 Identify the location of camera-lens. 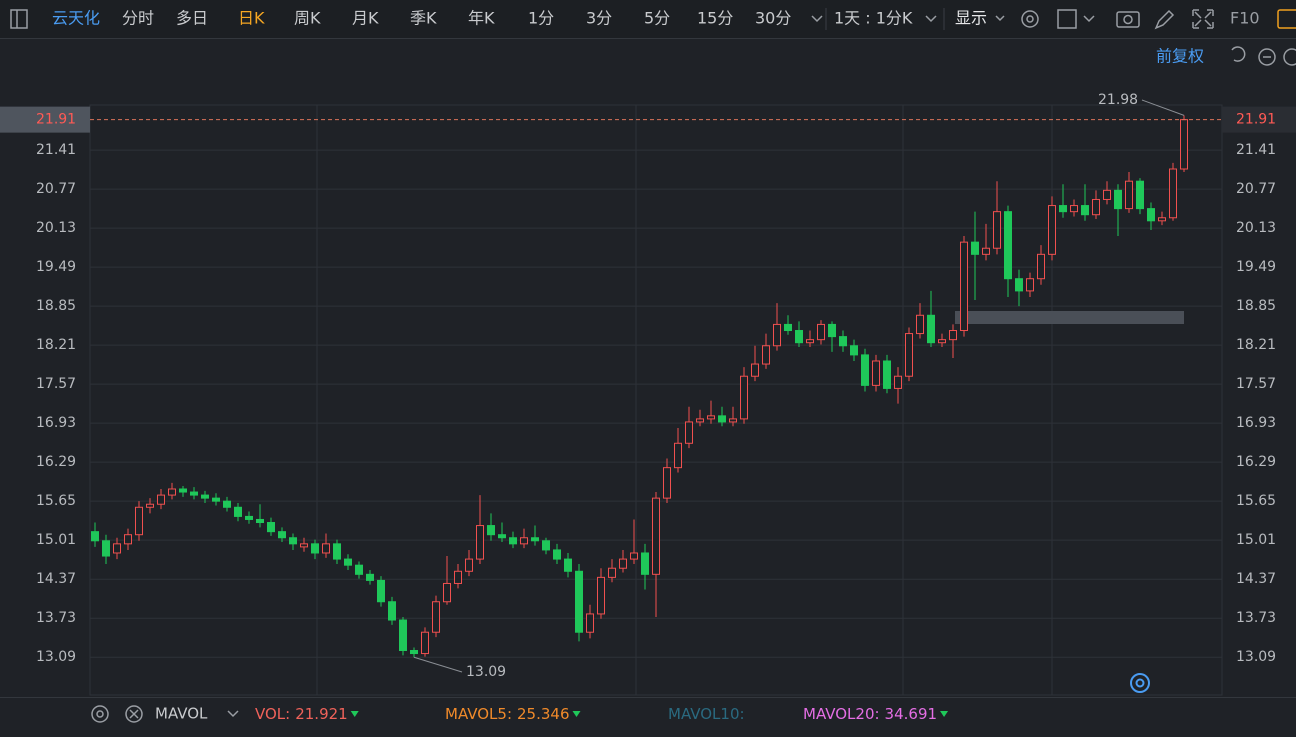
(1128, 19).